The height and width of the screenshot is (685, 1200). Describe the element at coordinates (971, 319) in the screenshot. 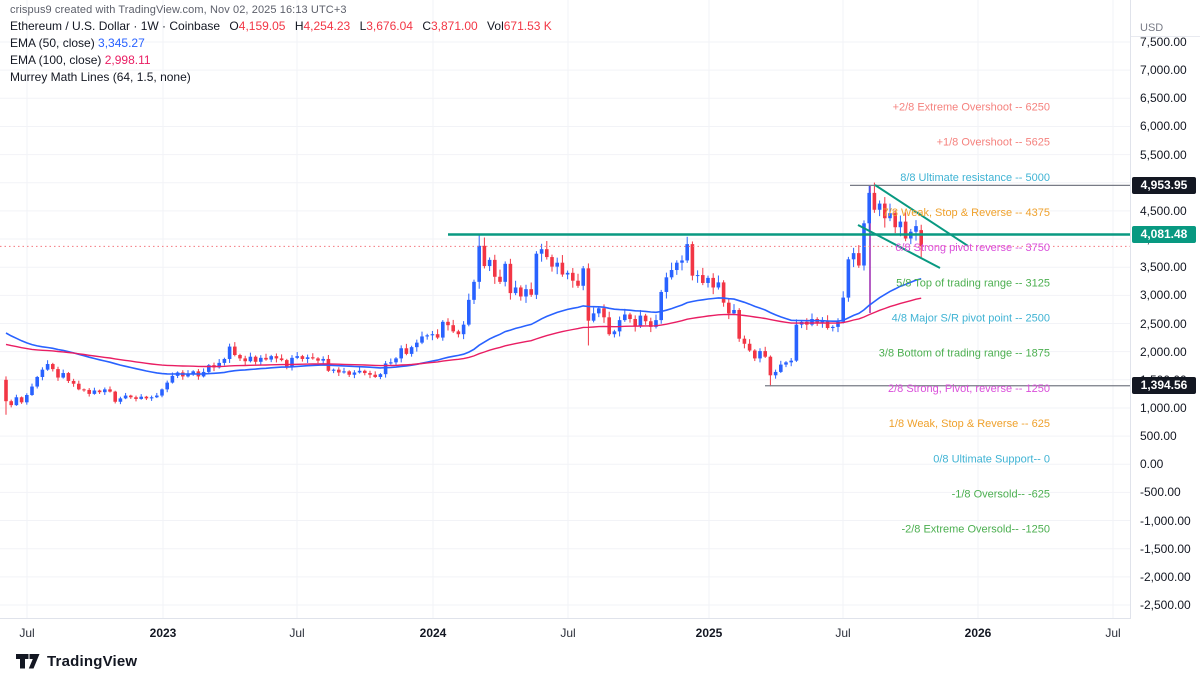

I see `murrey-label: 4/8 Major S/R pivot point -- 2500` at that location.